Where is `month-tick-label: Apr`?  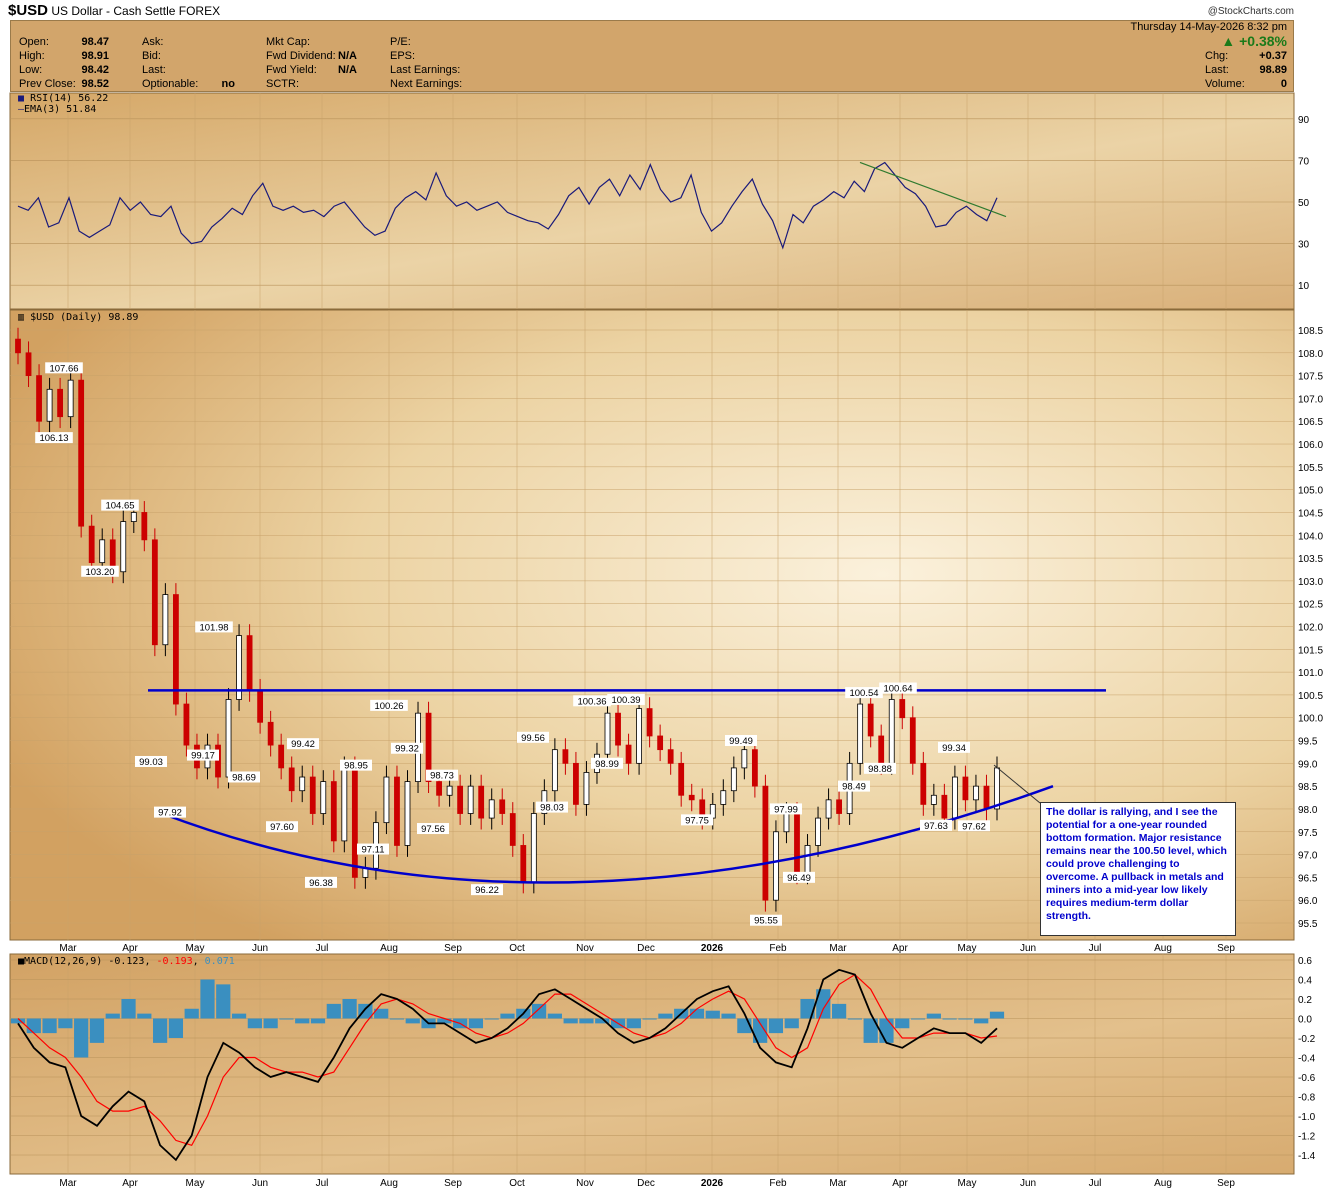 month-tick-label: Apr is located at coordinates (900, 948).